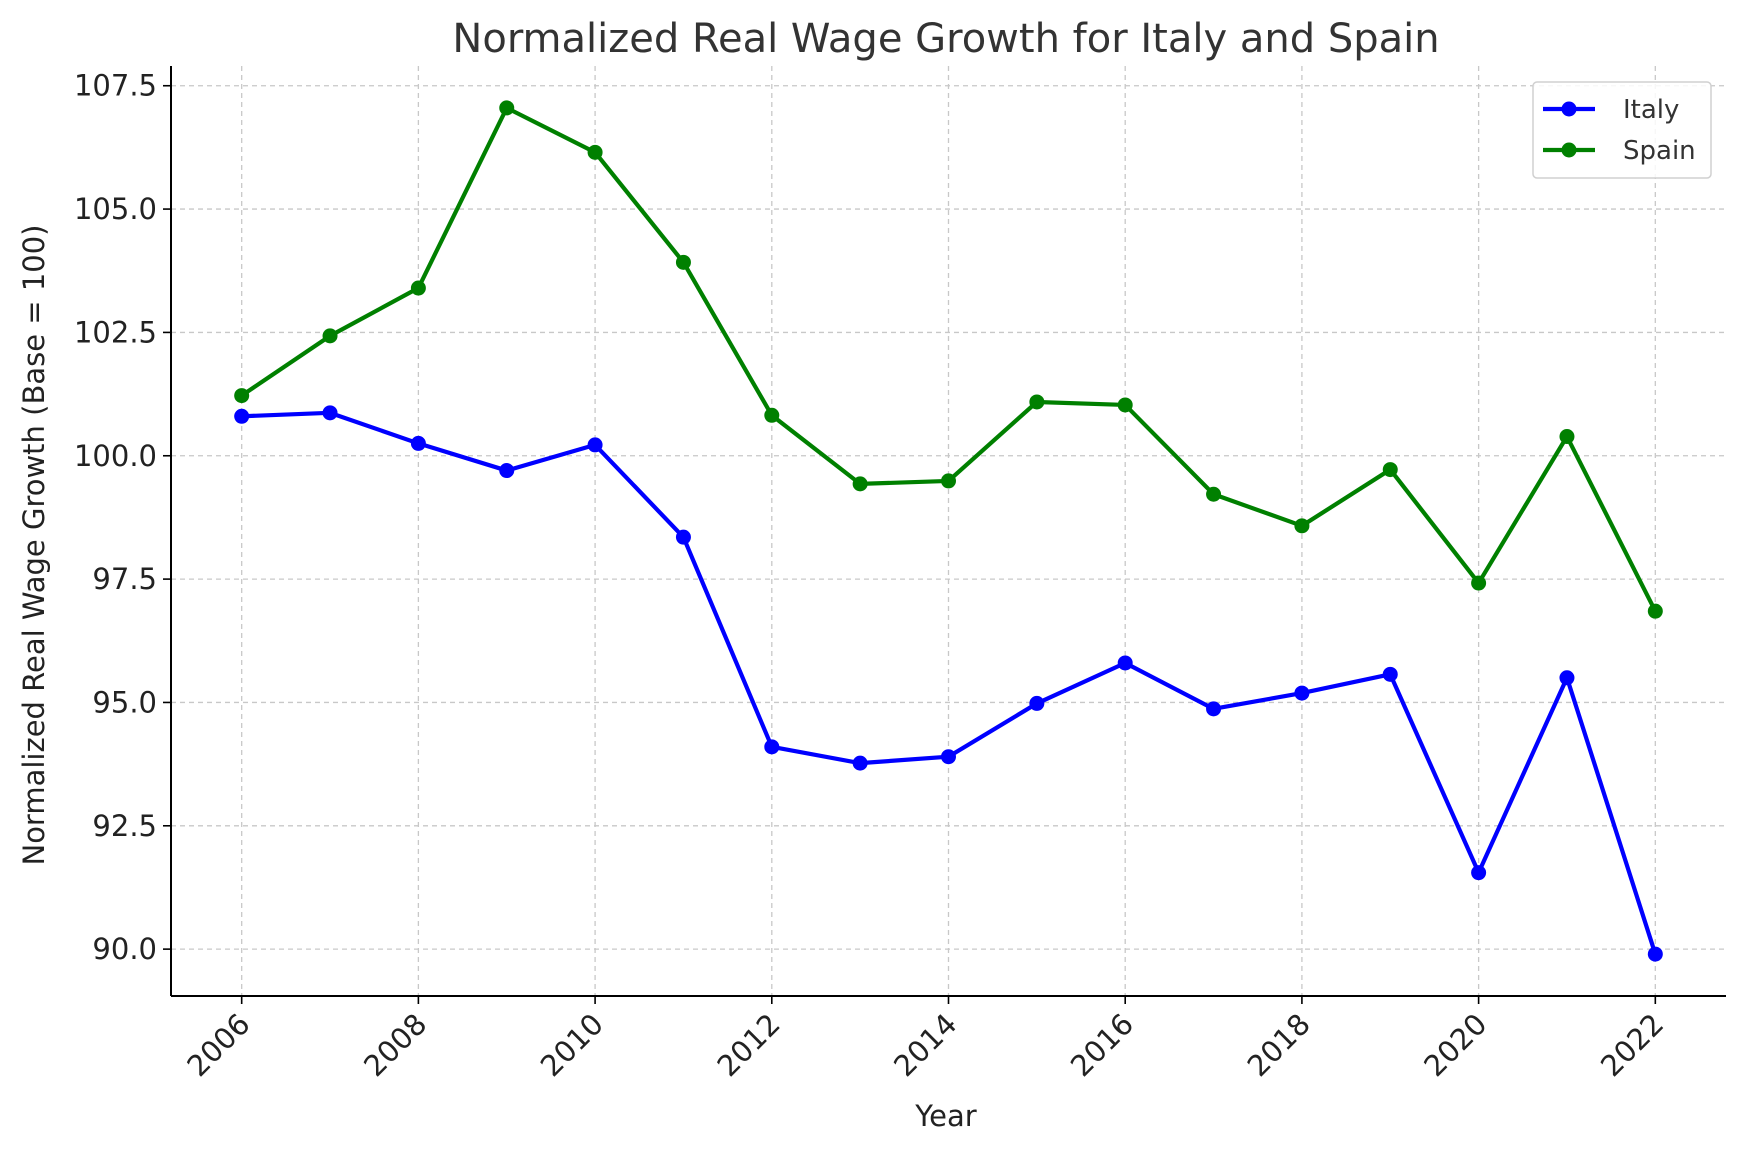 The height and width of the screenshot is (1156, 1739). Describe the element at coordinates (1102, 1045) in the screenshot. I see `x-tick-label: 2016` at that location.